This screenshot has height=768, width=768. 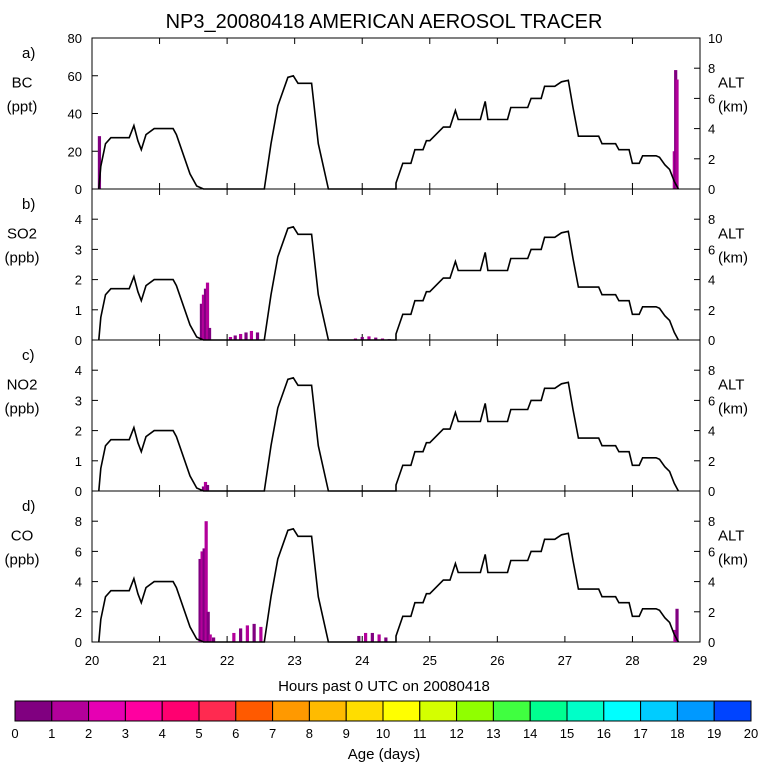 What do you see at coordinates (22, 536) in the screenshot?
I see `species-label: CO` at bounding box center [22, 536].